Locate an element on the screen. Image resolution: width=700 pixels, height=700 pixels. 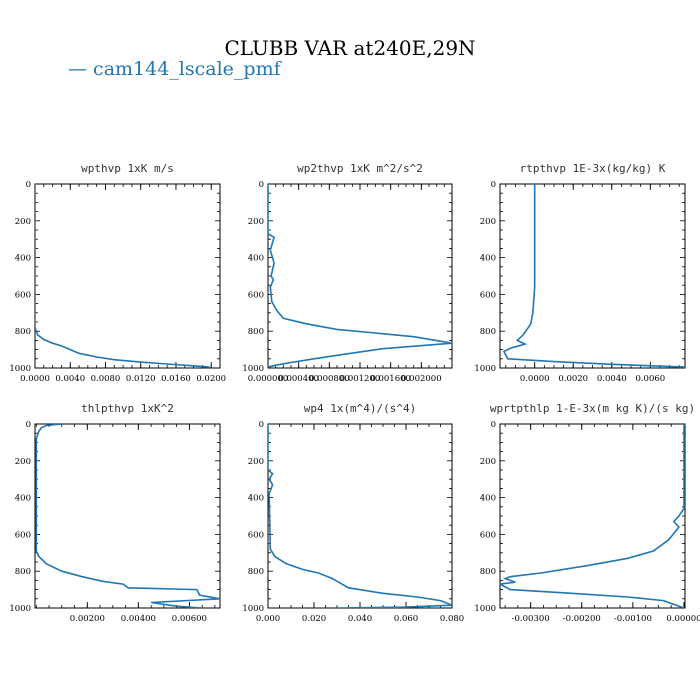
x-tick-label: 0.000800 is located at coordinates (329, 379).